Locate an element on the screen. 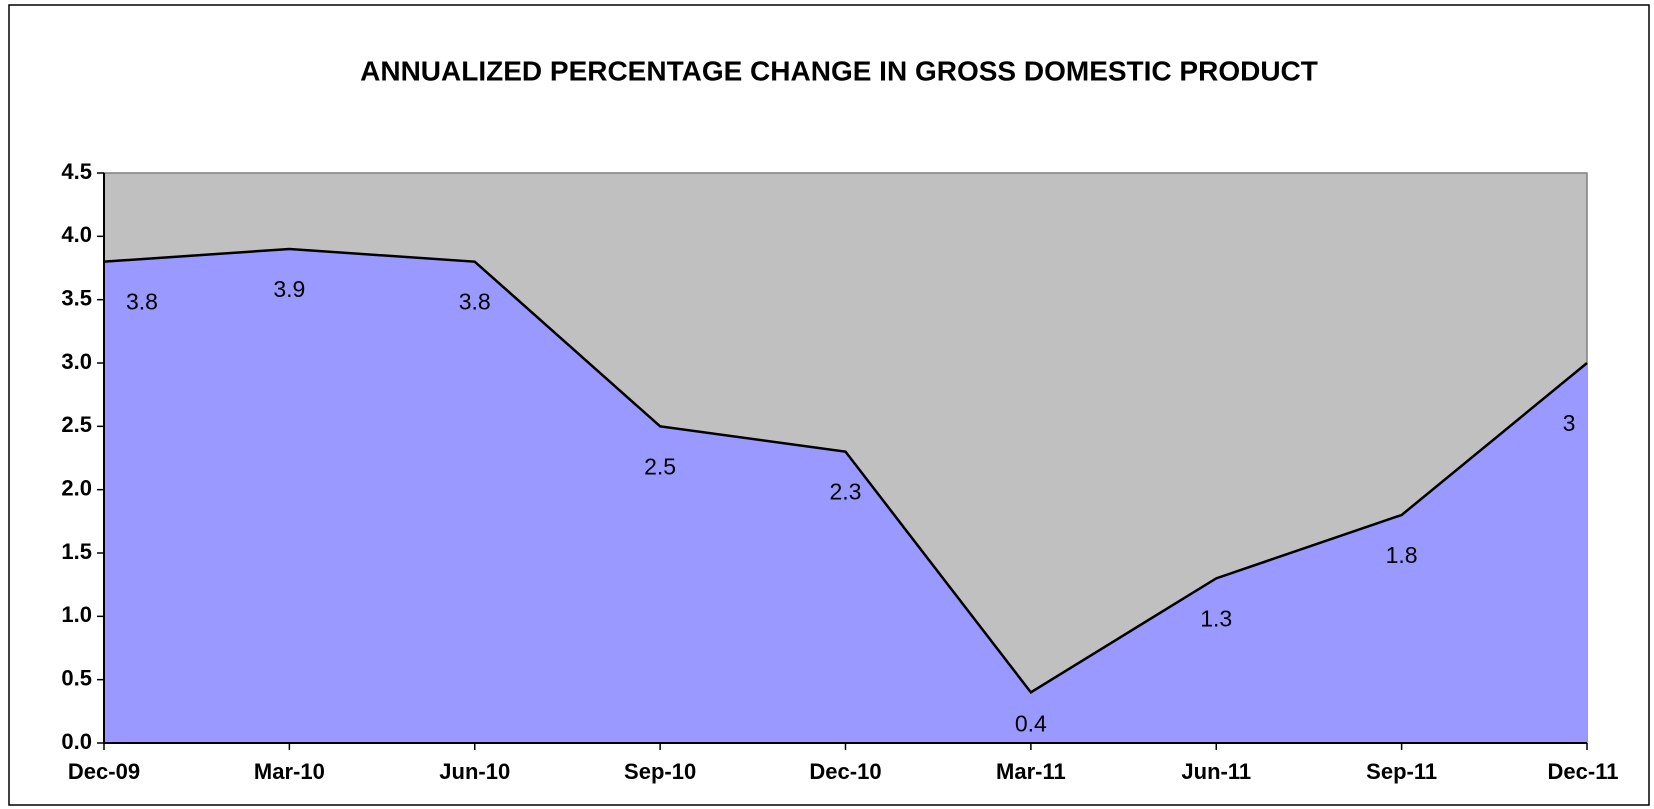 Image resolution: width=1654 pixels, height=809 pixels. data-label: 1.3 is located at coordinates (1216, 618).